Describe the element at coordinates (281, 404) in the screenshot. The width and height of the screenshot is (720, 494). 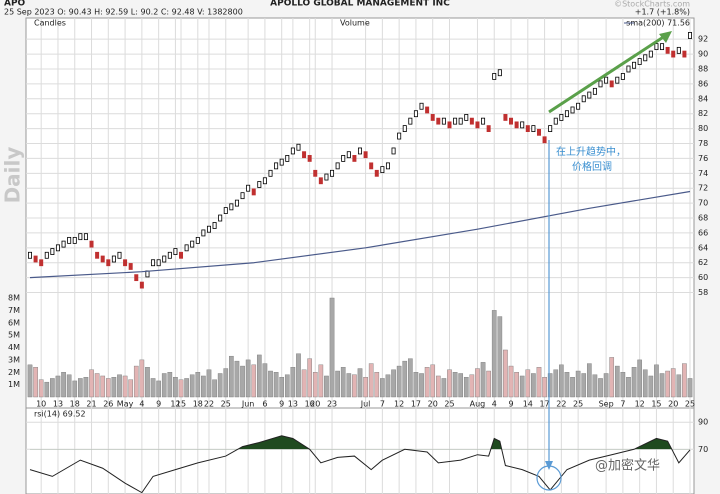
I see `x-tick-label: 9` at that location.